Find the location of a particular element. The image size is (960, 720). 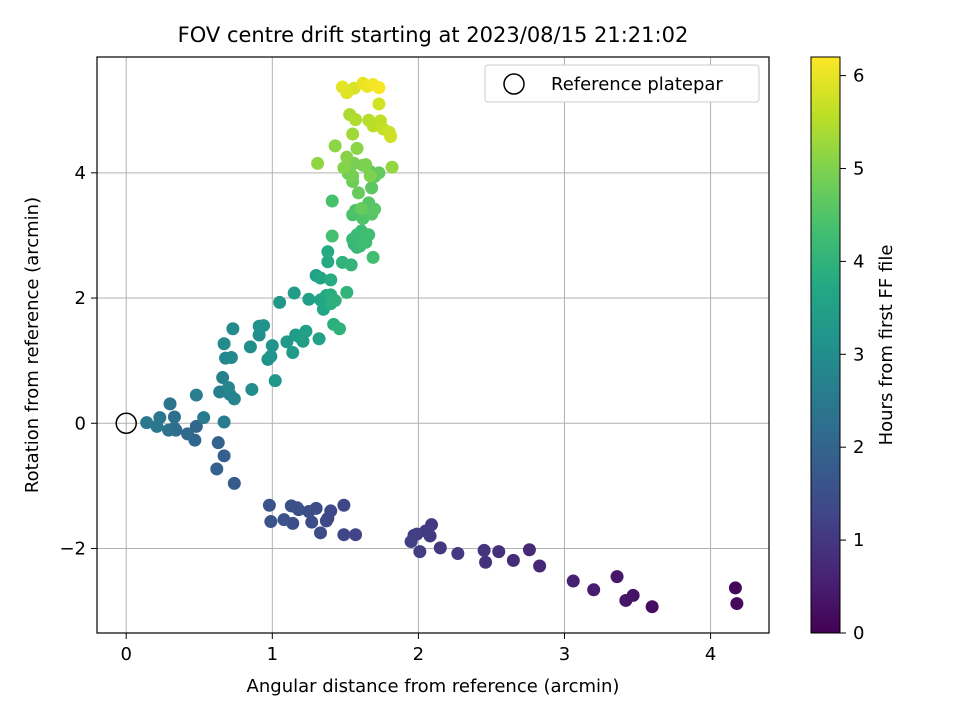

colorbar-tick-label: 5 is located at coordinates (858, 168).